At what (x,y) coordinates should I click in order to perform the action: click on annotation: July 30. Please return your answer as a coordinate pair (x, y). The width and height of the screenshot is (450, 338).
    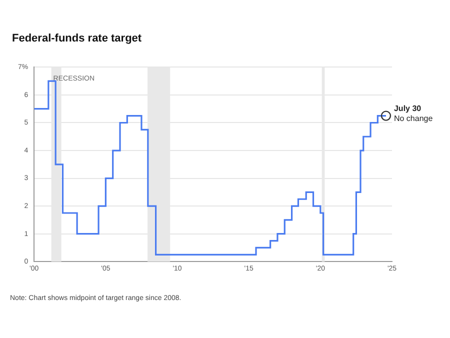
    Looking at the image, I should click on (408, 109).